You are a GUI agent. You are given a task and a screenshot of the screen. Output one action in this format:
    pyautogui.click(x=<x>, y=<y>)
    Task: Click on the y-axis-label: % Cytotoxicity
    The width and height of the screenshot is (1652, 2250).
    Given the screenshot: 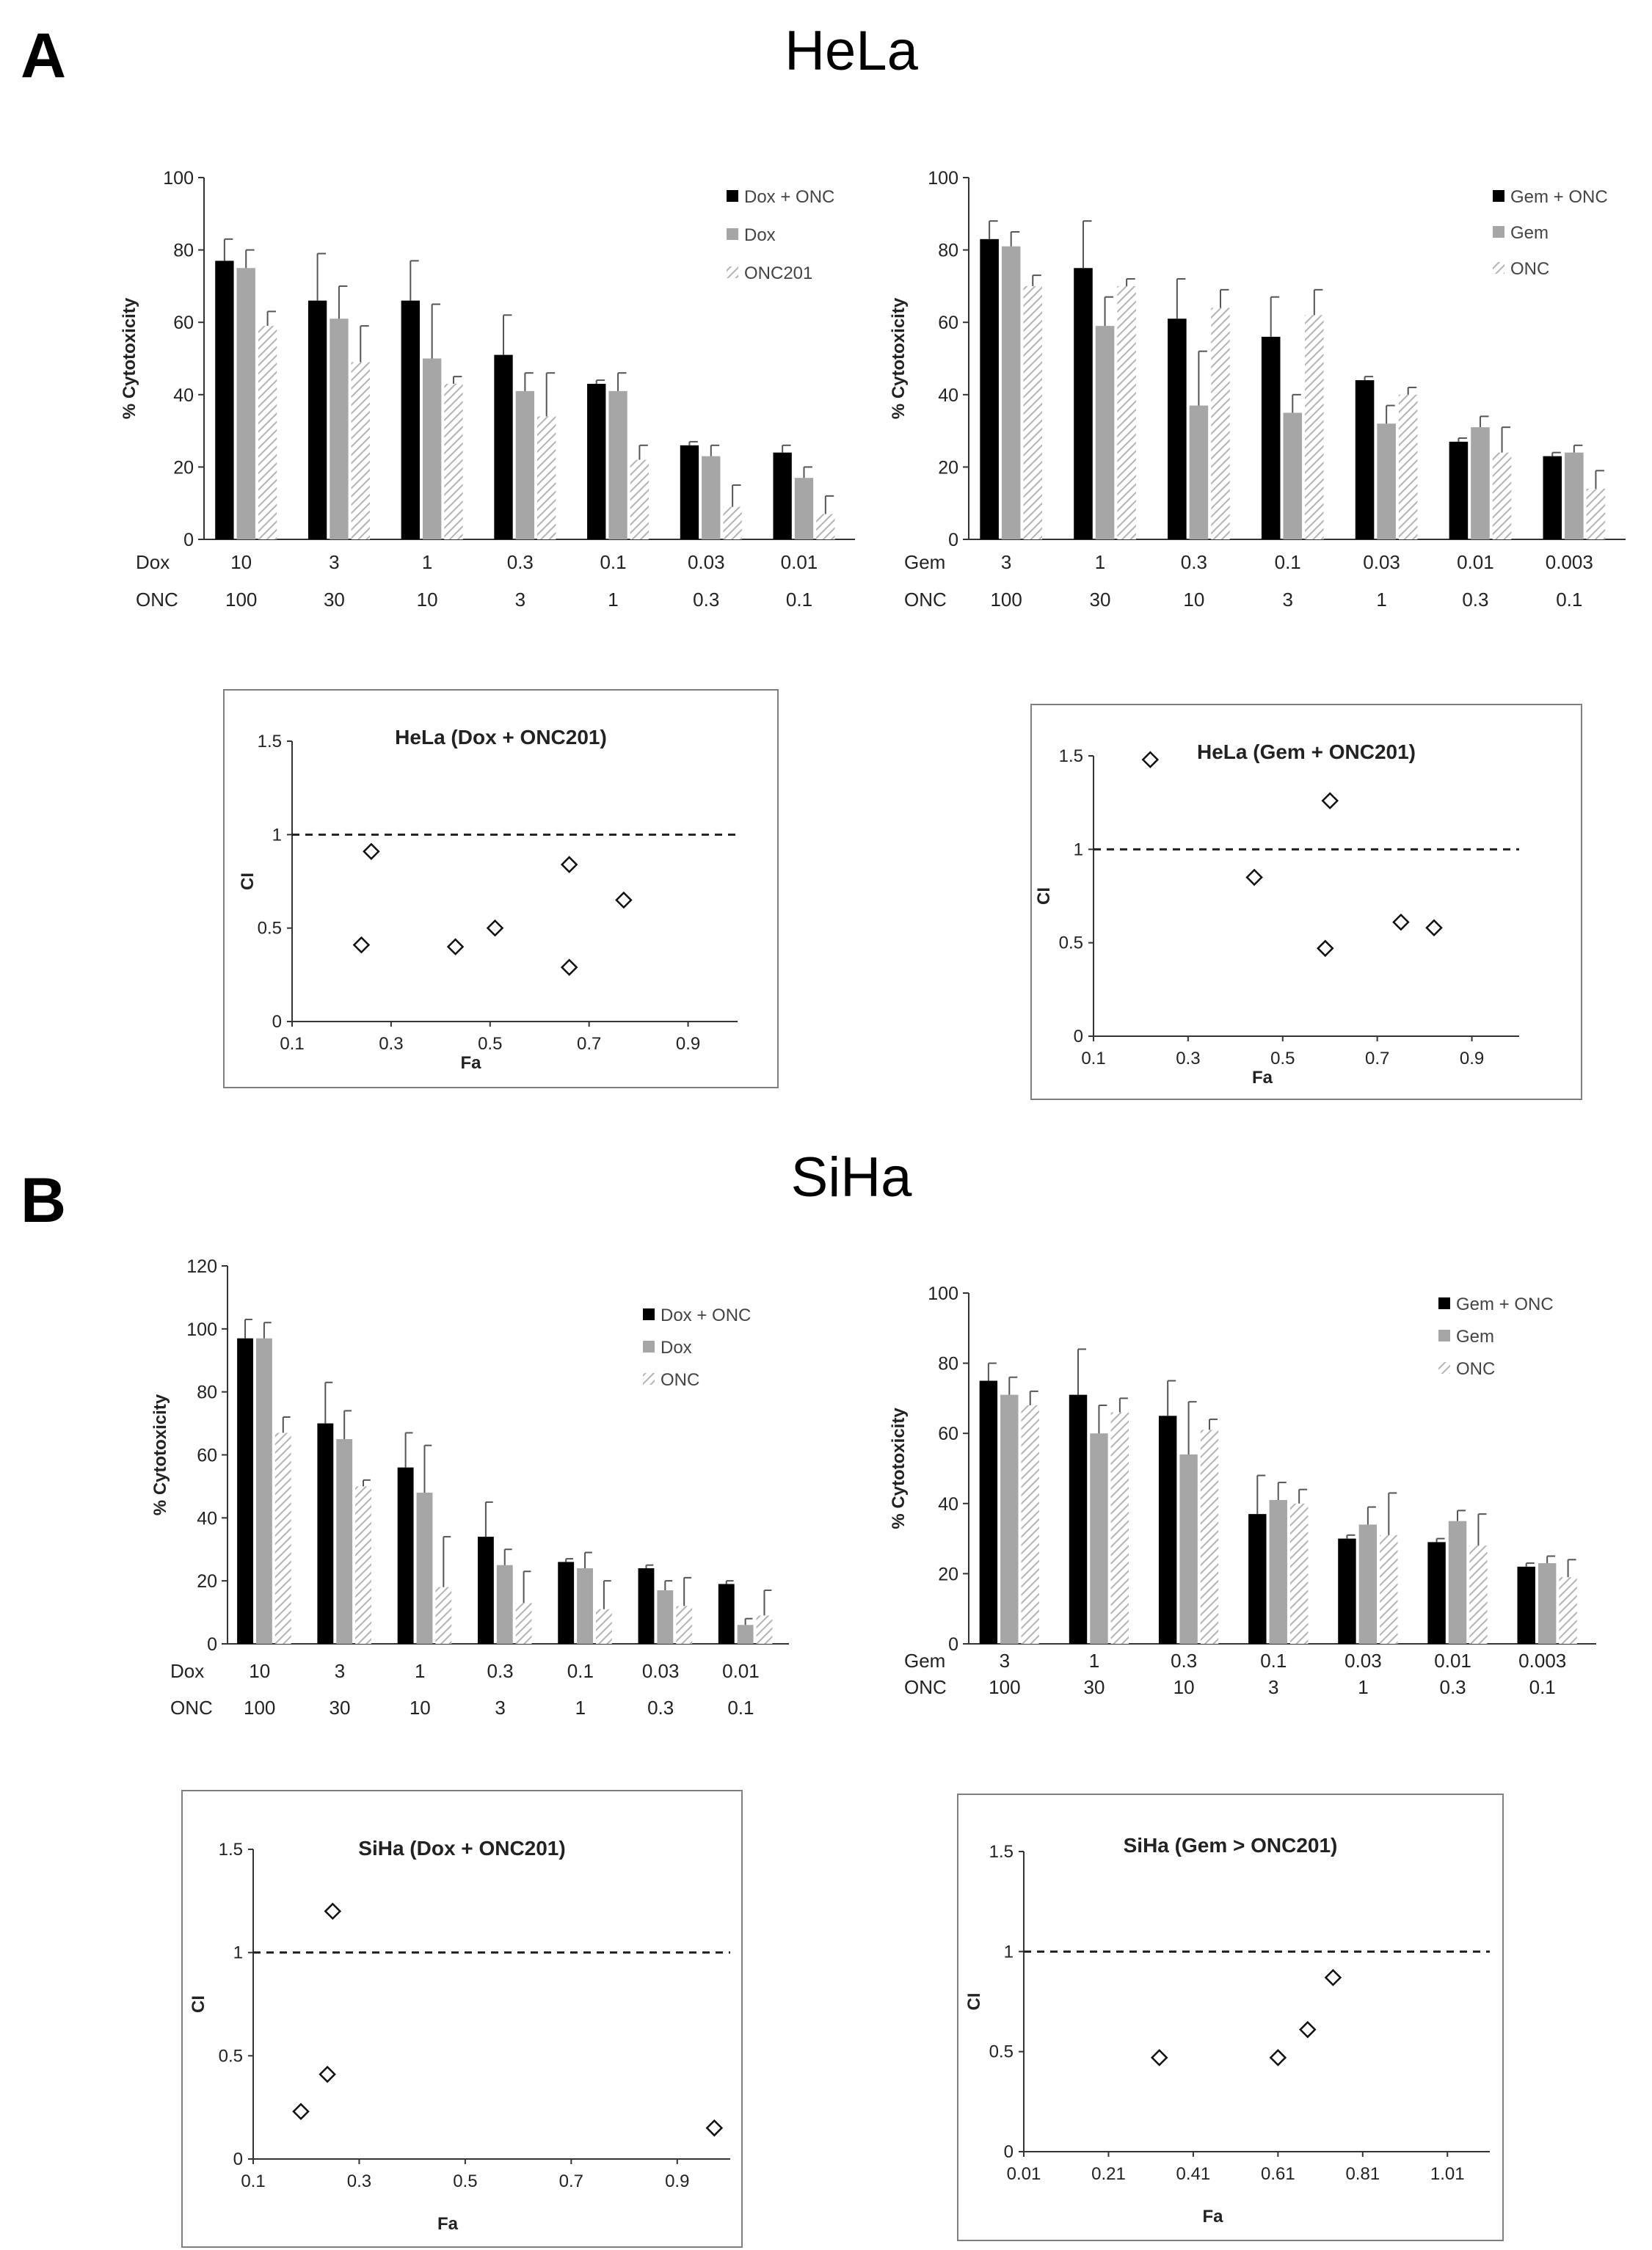 What is the action you would take?
    pyautogui.click(x=899, y=1468)
    